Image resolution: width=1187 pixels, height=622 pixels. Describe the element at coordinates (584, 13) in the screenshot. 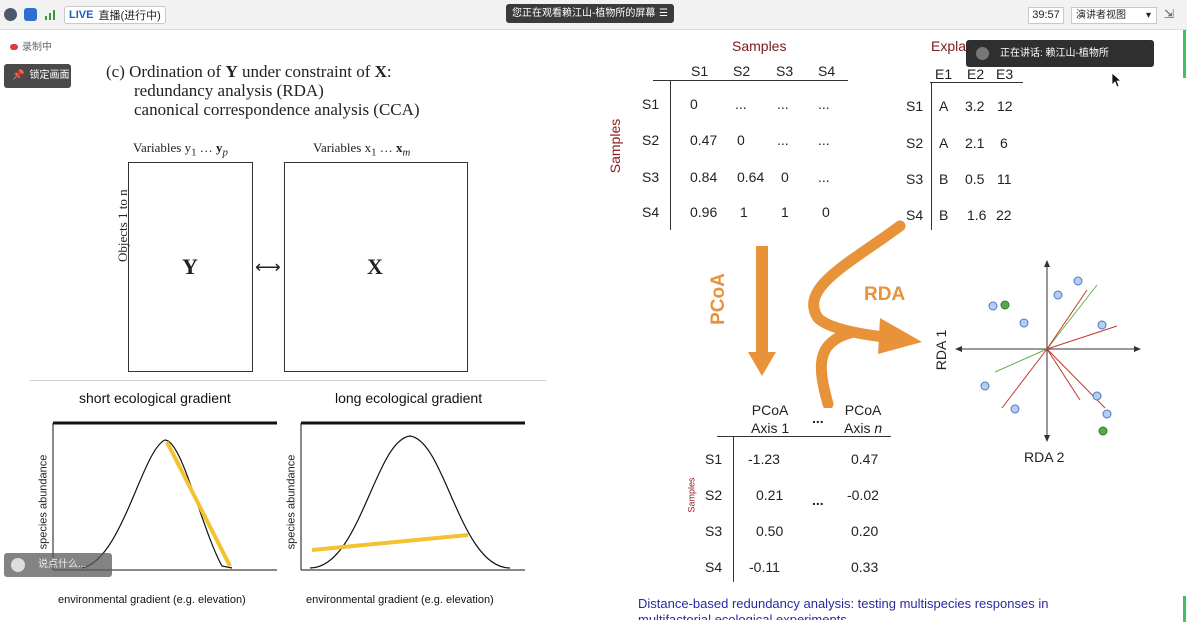

I see `screen-share-text: 您正在观看赖江山-植物所的屏幕` at that location.